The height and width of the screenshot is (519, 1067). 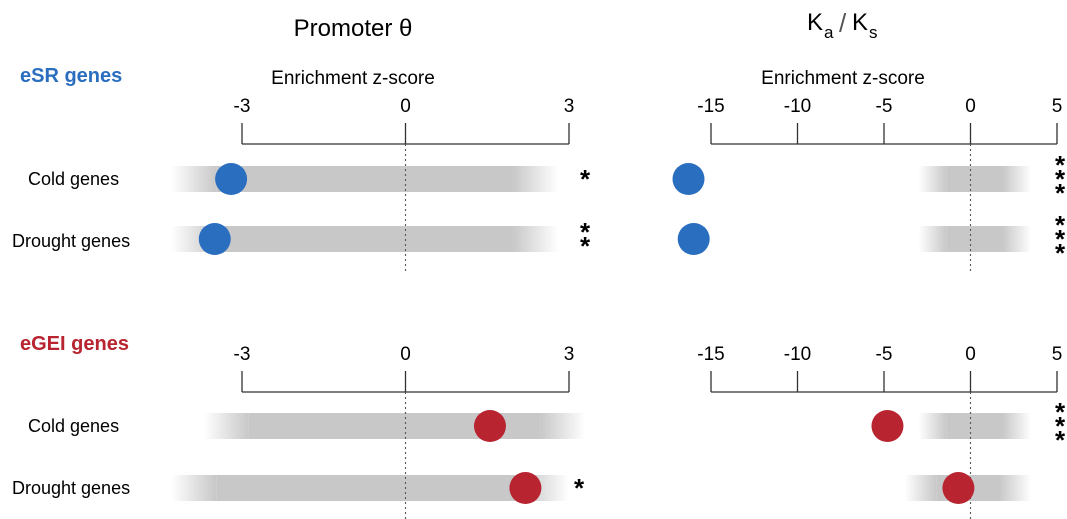 I want to click on row-label-esr-cold: Cold genes, so click(x=73, y=179).